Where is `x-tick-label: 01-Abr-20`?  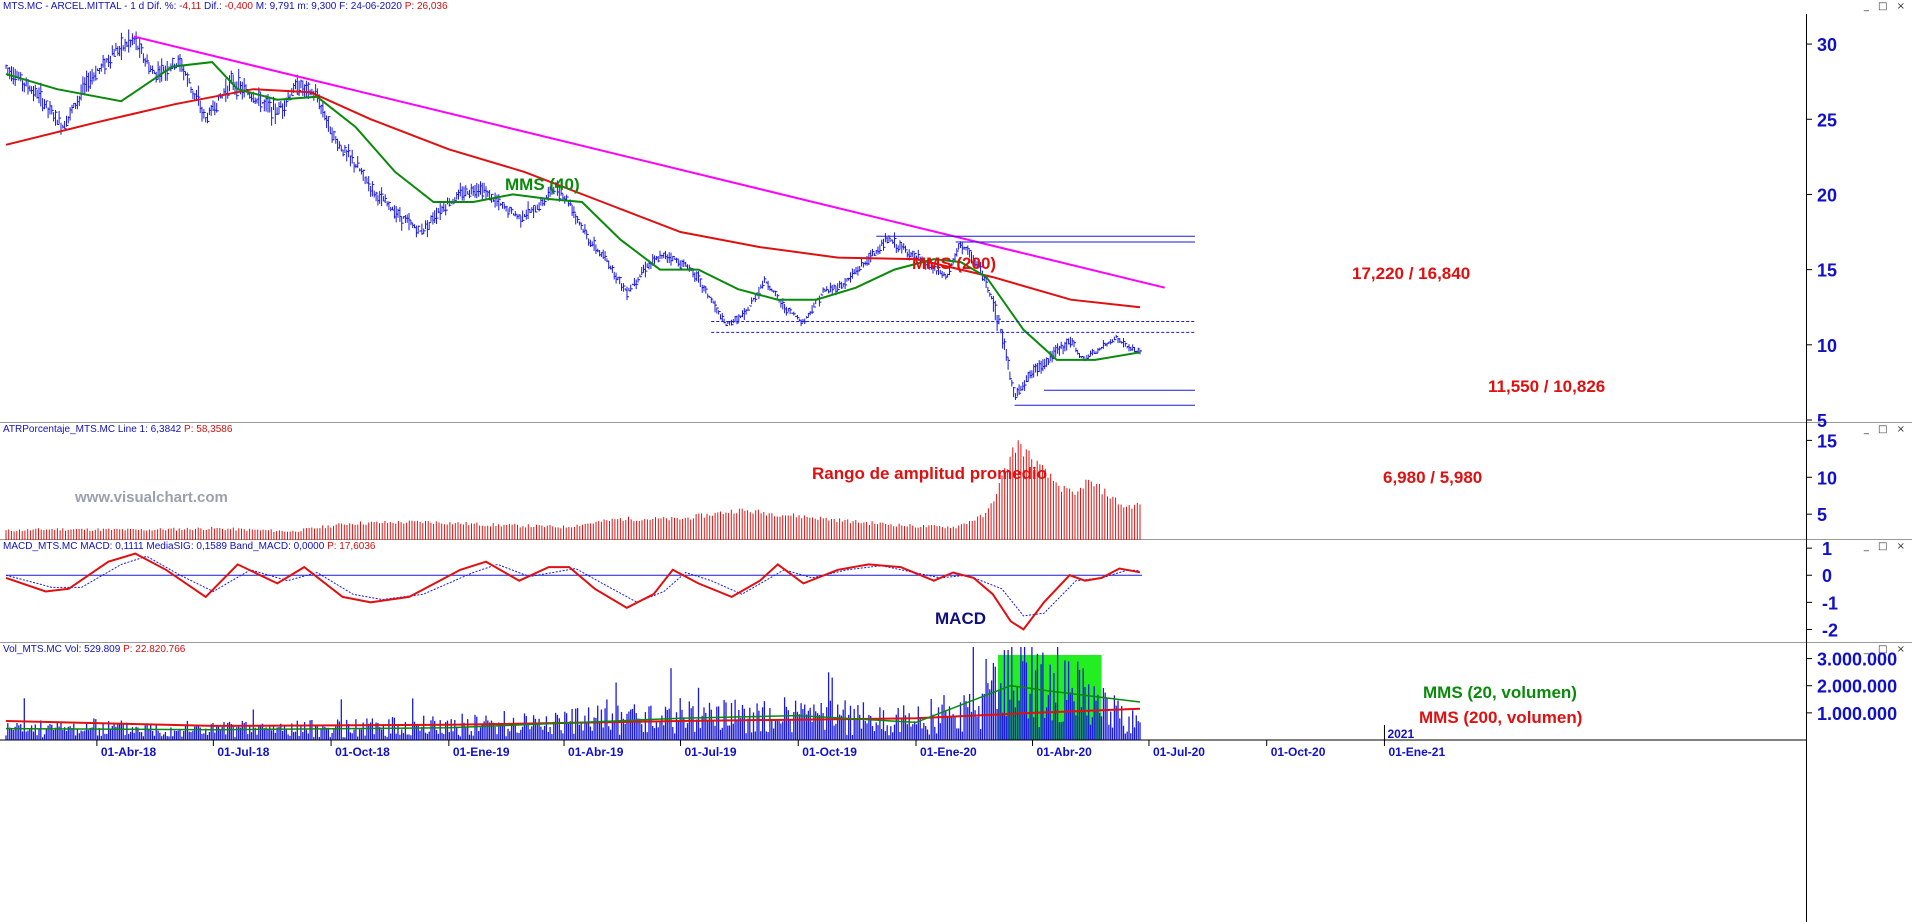 x-tick-label: 01-Abr-20 is located at coordinates (1064, 752).